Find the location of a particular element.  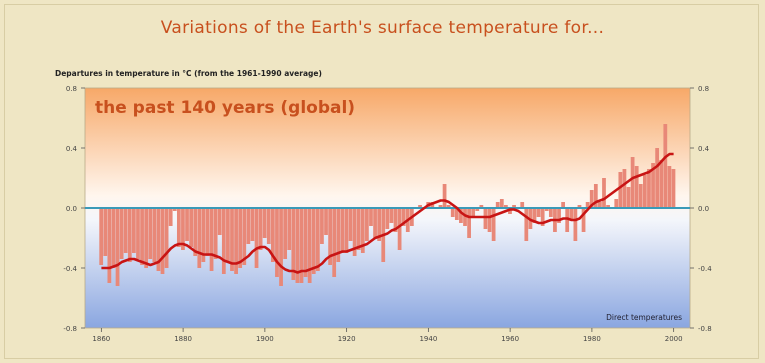

bar-1984 is located at coordinates (608, 206).